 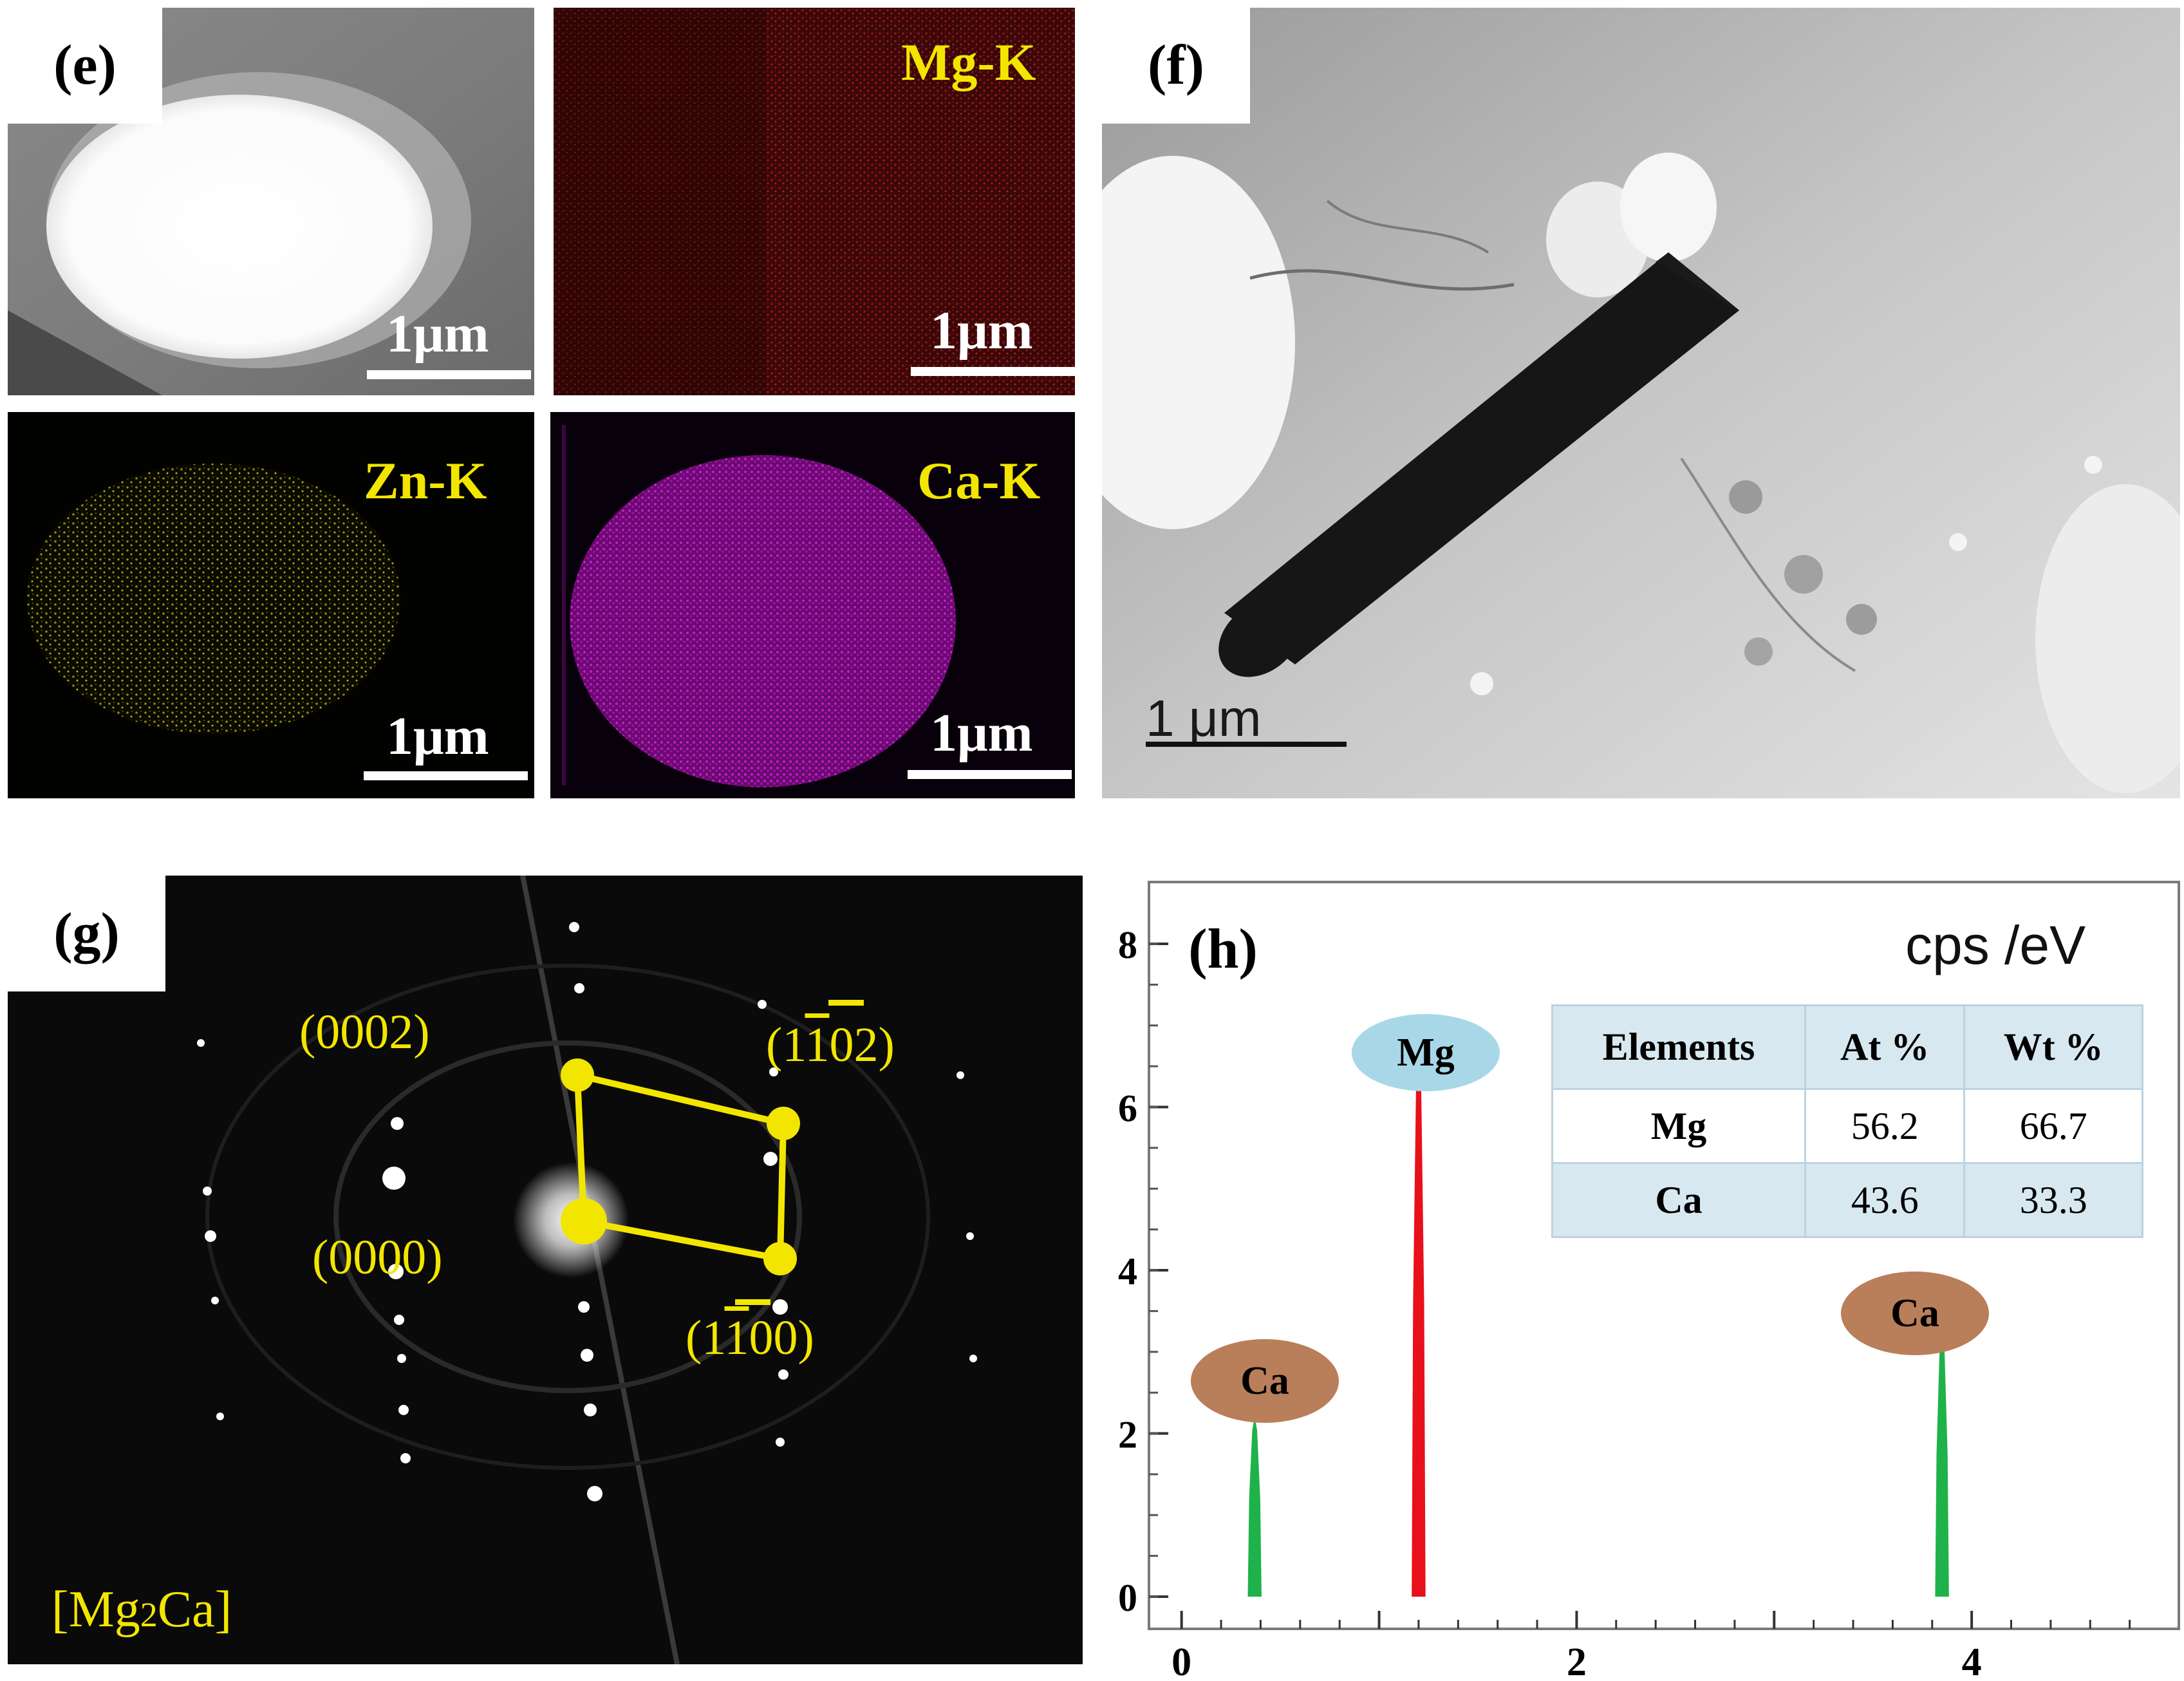 What do you see at coordinates (1127, 1108) in the screenshot?
I see `y-tick-label: 6` at bounding box center [1127, 1108].